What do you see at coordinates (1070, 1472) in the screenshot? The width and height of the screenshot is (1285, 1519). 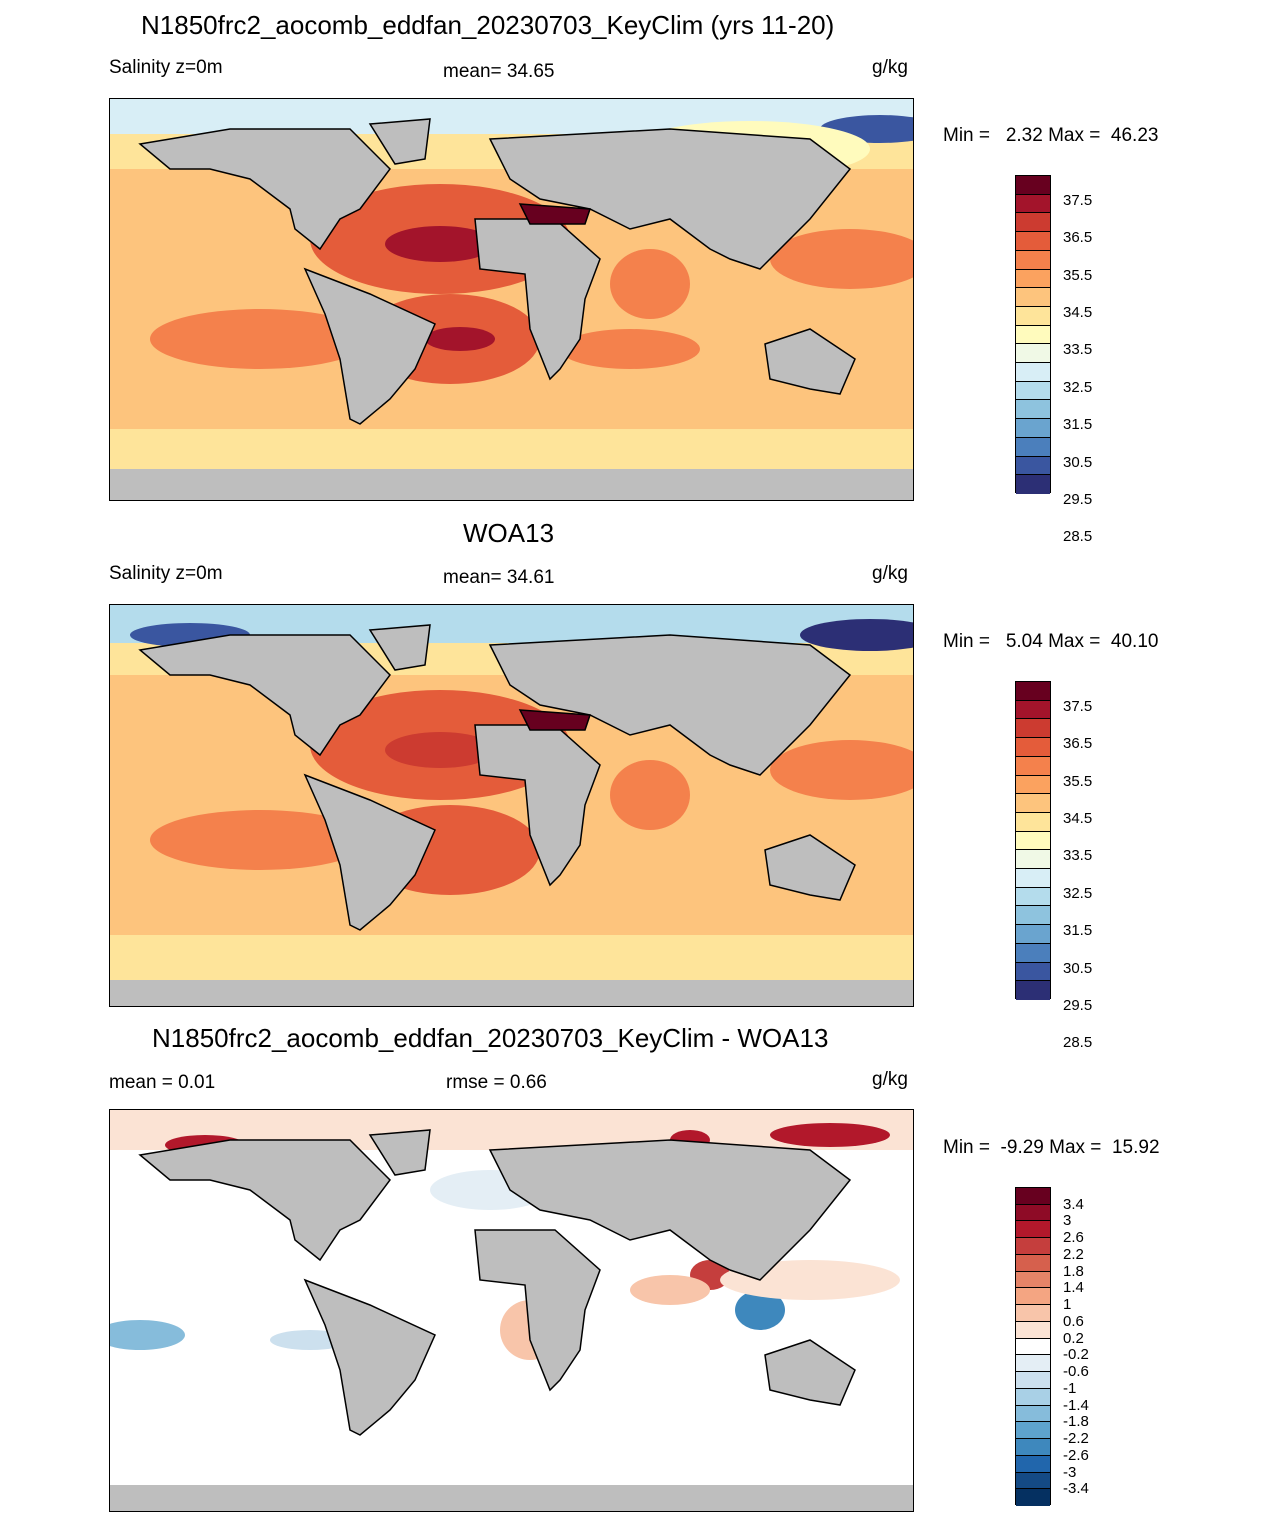 I see `colorbar-tick-label: -3` at bounding box center [1070, 1472].